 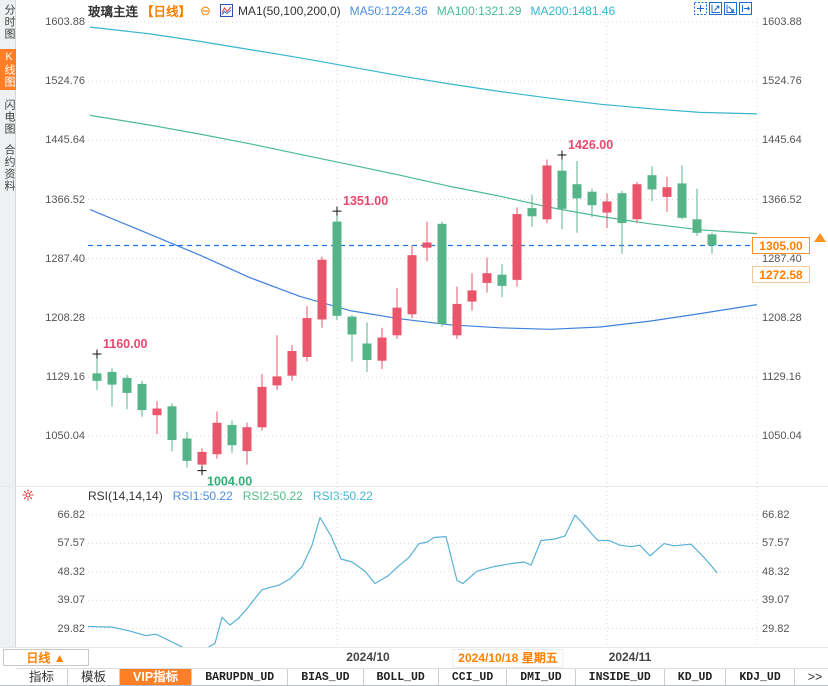 I want to click on period-tag: 【日线】, so click(x=166, y=12).